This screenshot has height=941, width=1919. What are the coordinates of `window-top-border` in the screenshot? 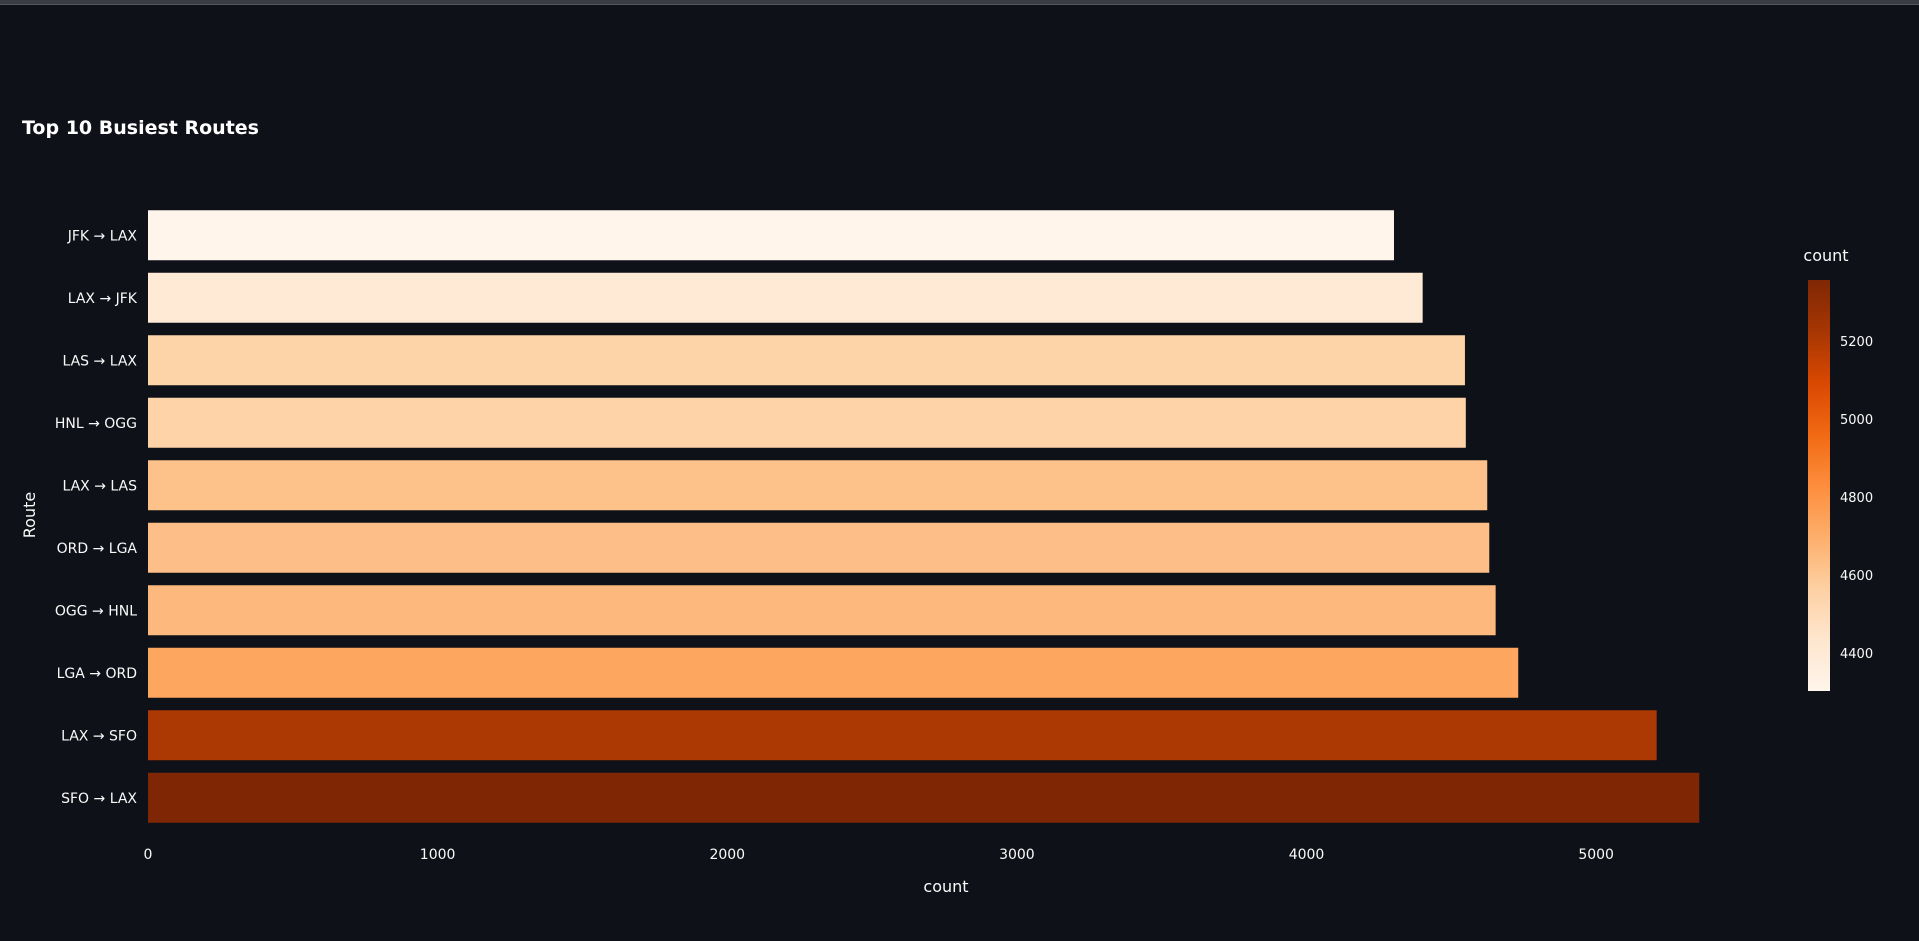 It's located at (959, 2).